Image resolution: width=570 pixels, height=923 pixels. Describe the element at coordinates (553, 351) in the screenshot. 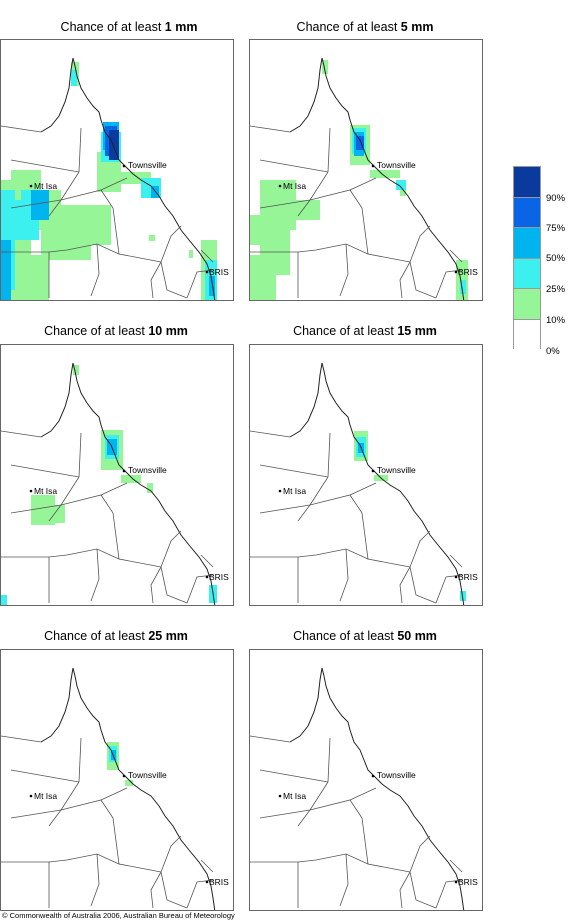

I see `legend-label-0: 0%` at that location.